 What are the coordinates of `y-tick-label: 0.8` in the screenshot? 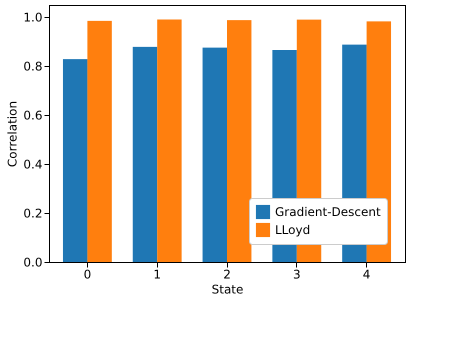 It's located at (32, 67).